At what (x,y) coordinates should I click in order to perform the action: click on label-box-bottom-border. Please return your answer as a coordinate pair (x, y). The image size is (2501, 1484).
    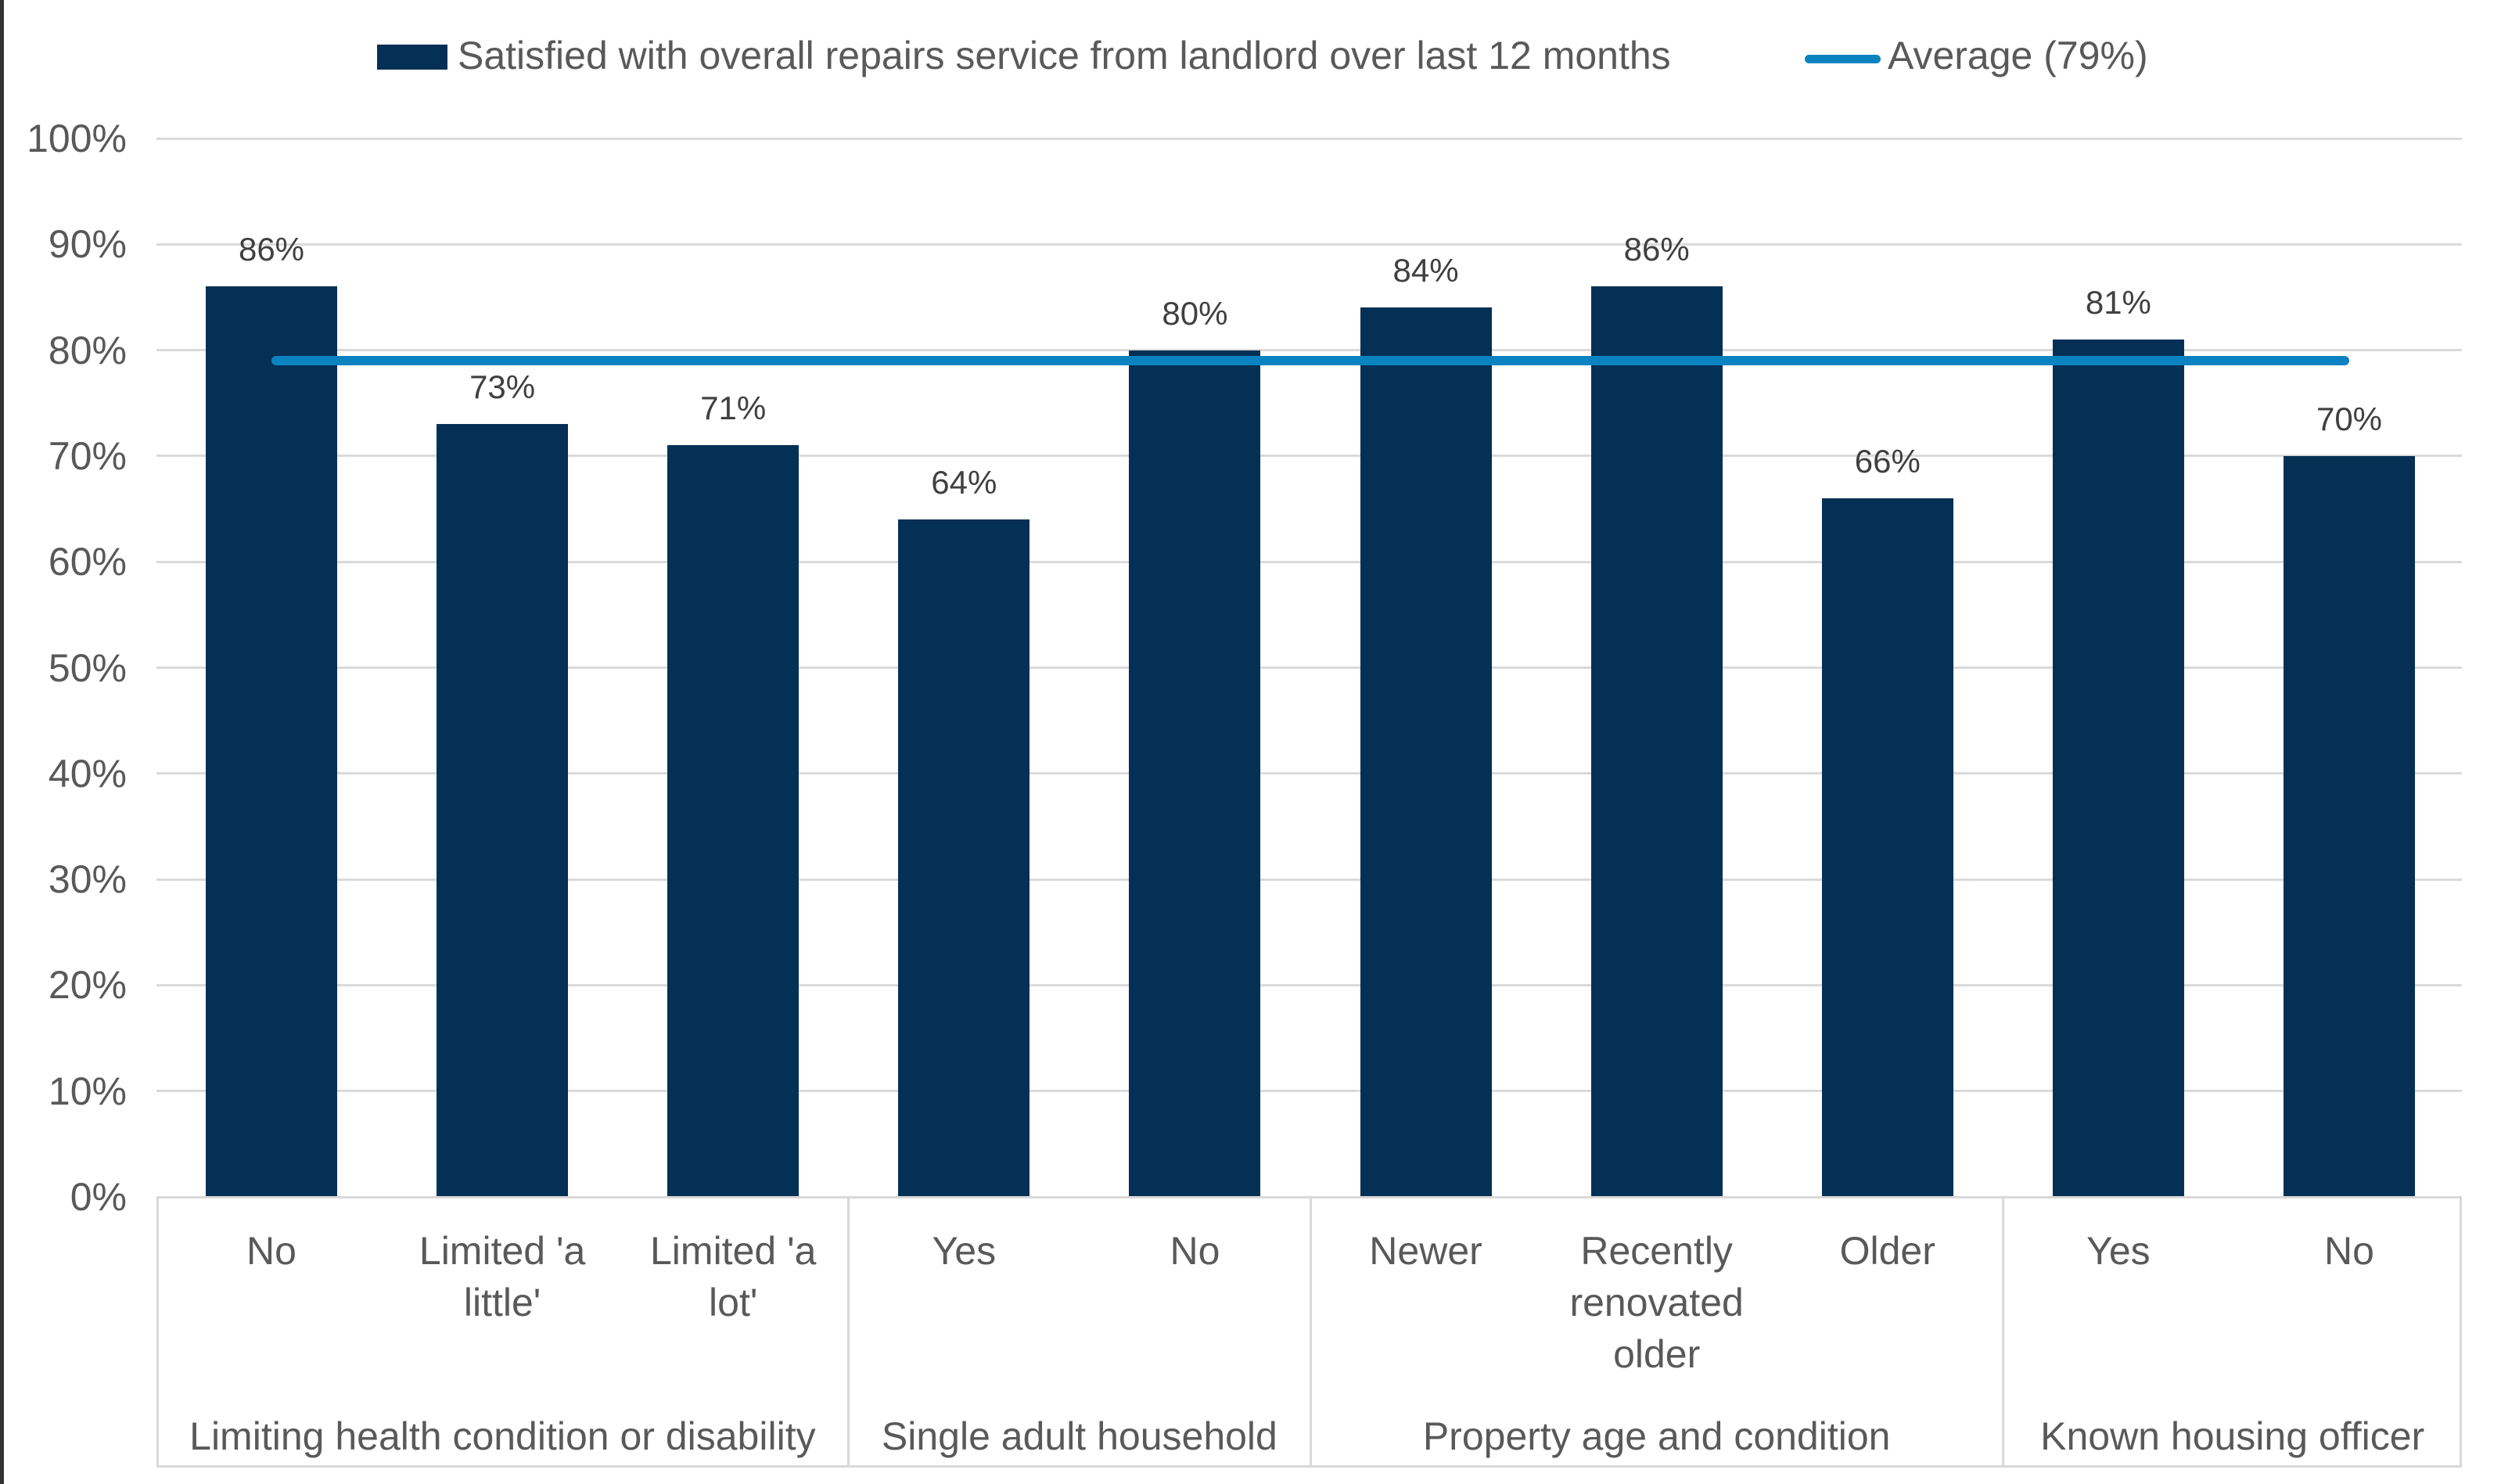
    Looking at the image, I should click on (1309, 1466).